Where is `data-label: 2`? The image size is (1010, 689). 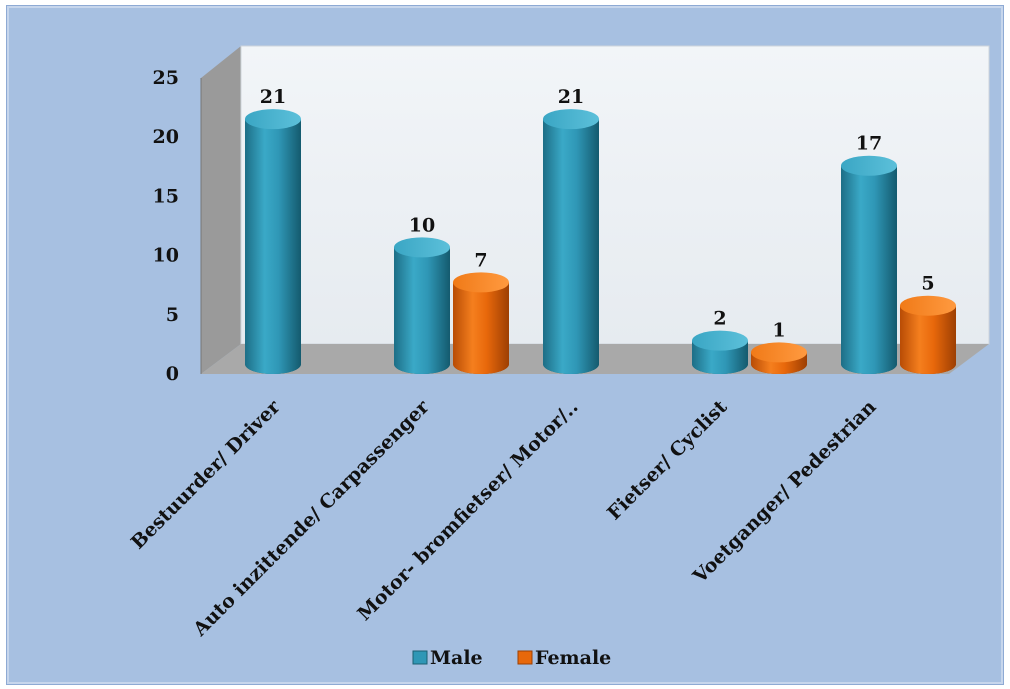
data-label: 2 is located at coordinates (719, 319).